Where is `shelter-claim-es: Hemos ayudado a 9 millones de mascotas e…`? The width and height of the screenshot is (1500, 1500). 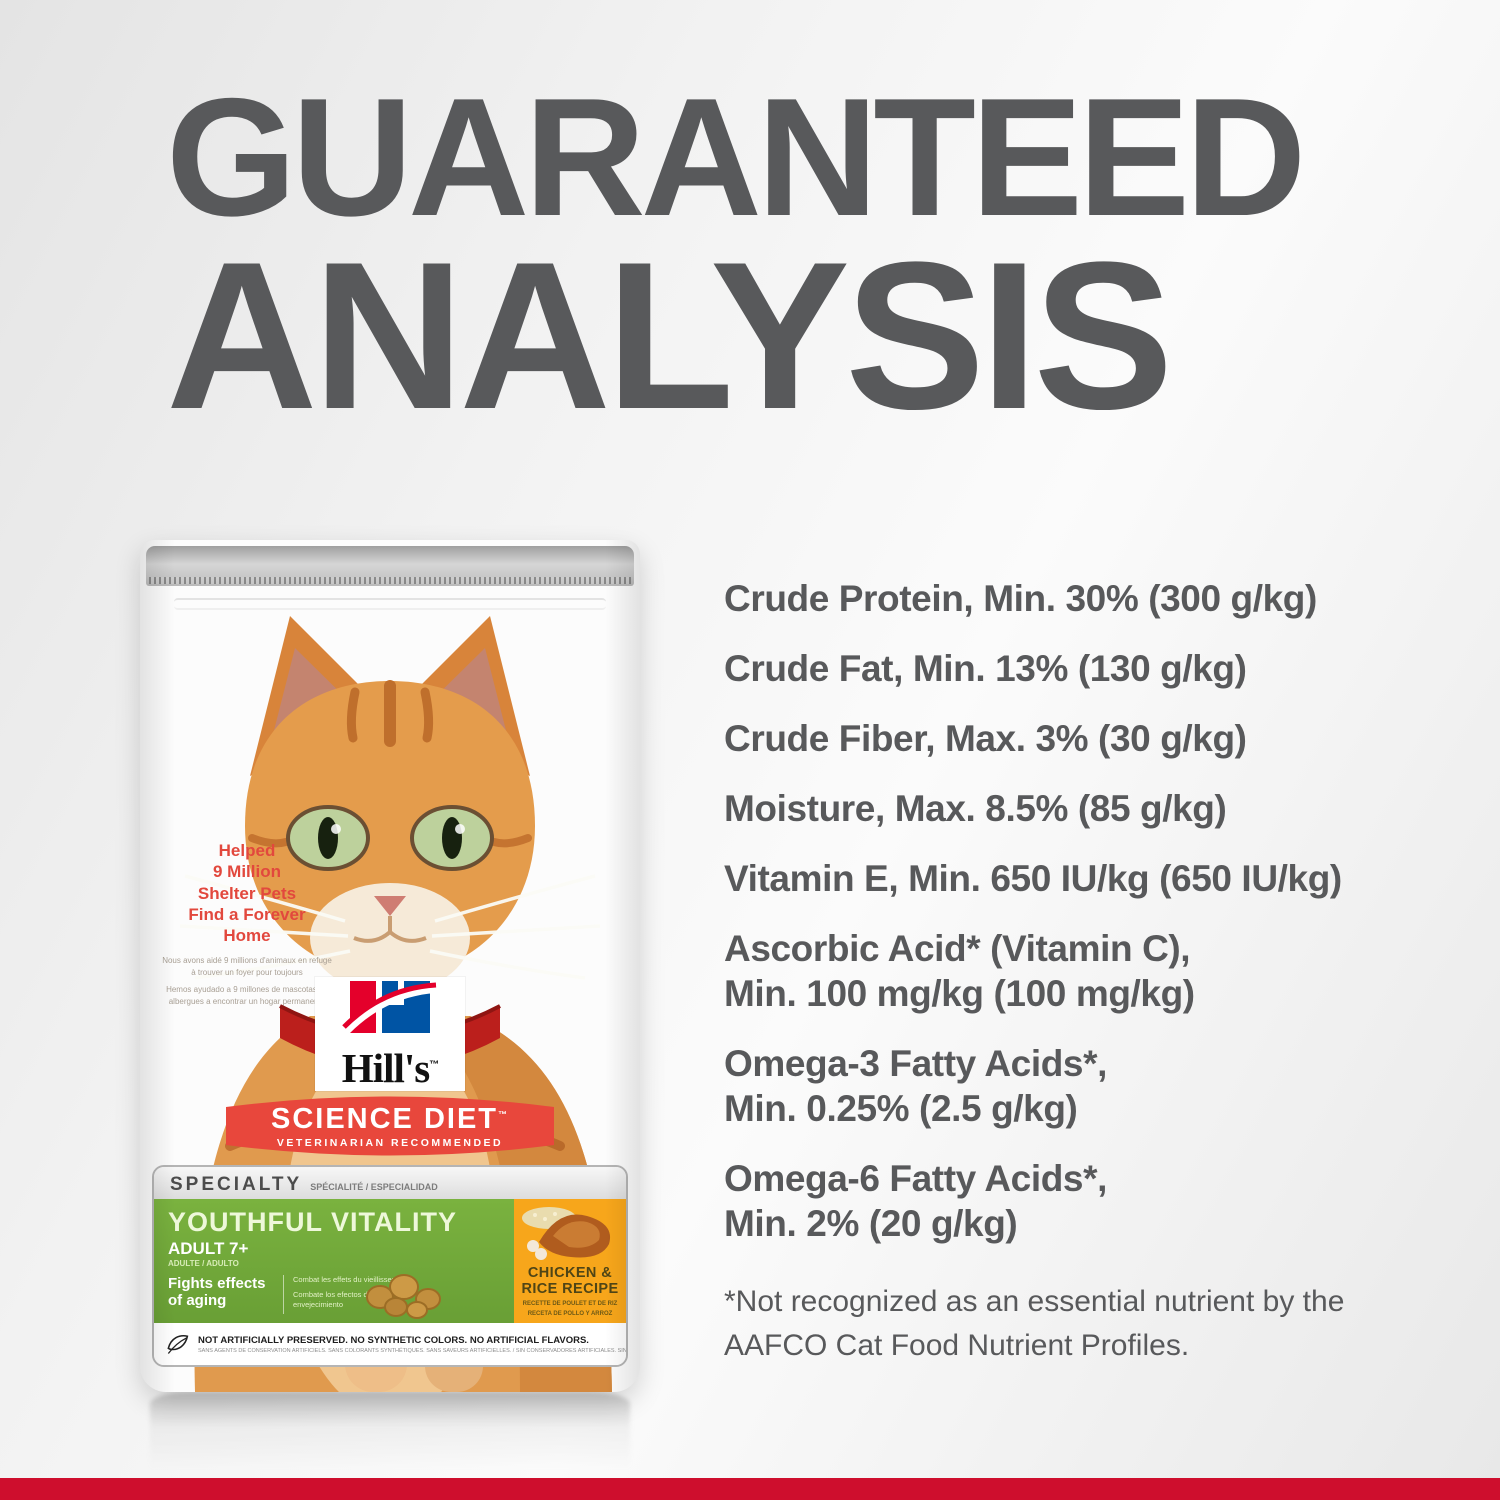 shelter-claim-es: Hemos ayudado a 9 millones de mascotas e… is located at coordinates (247, 996).